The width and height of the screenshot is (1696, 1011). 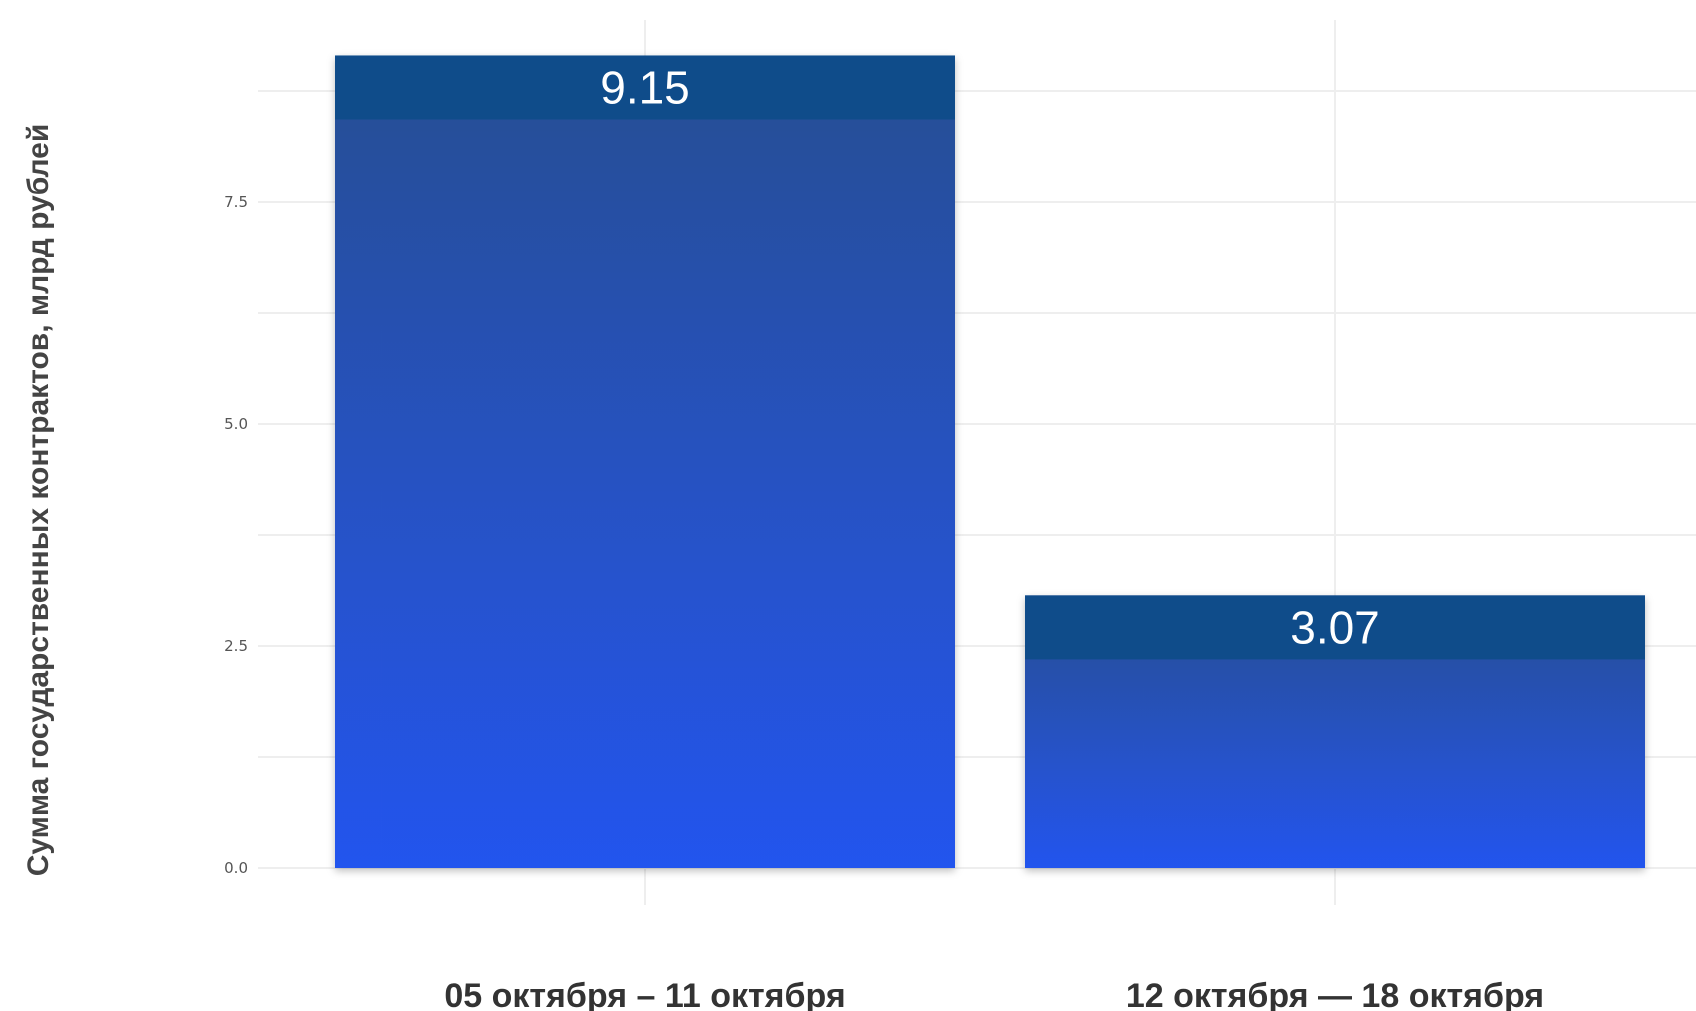 What do you see at coordinates (1335, 731) in the screenshot?
I see `bar` at bounding box center [1335, 731].